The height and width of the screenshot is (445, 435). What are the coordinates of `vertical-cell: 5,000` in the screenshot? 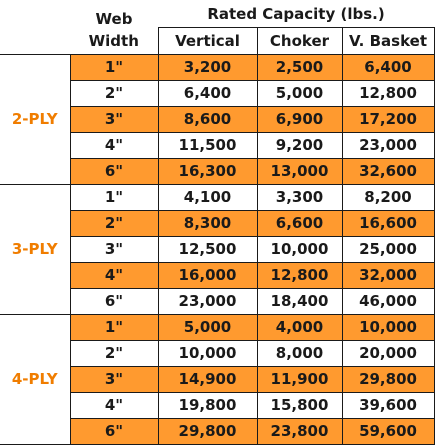 It's located at (207, 327).